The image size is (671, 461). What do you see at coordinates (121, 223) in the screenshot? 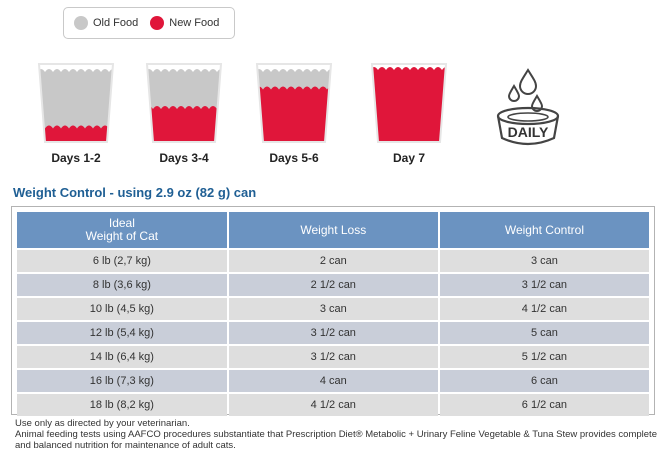
I see `header-ideal-weight-line: Ideal` at bounding box center [121, 223].